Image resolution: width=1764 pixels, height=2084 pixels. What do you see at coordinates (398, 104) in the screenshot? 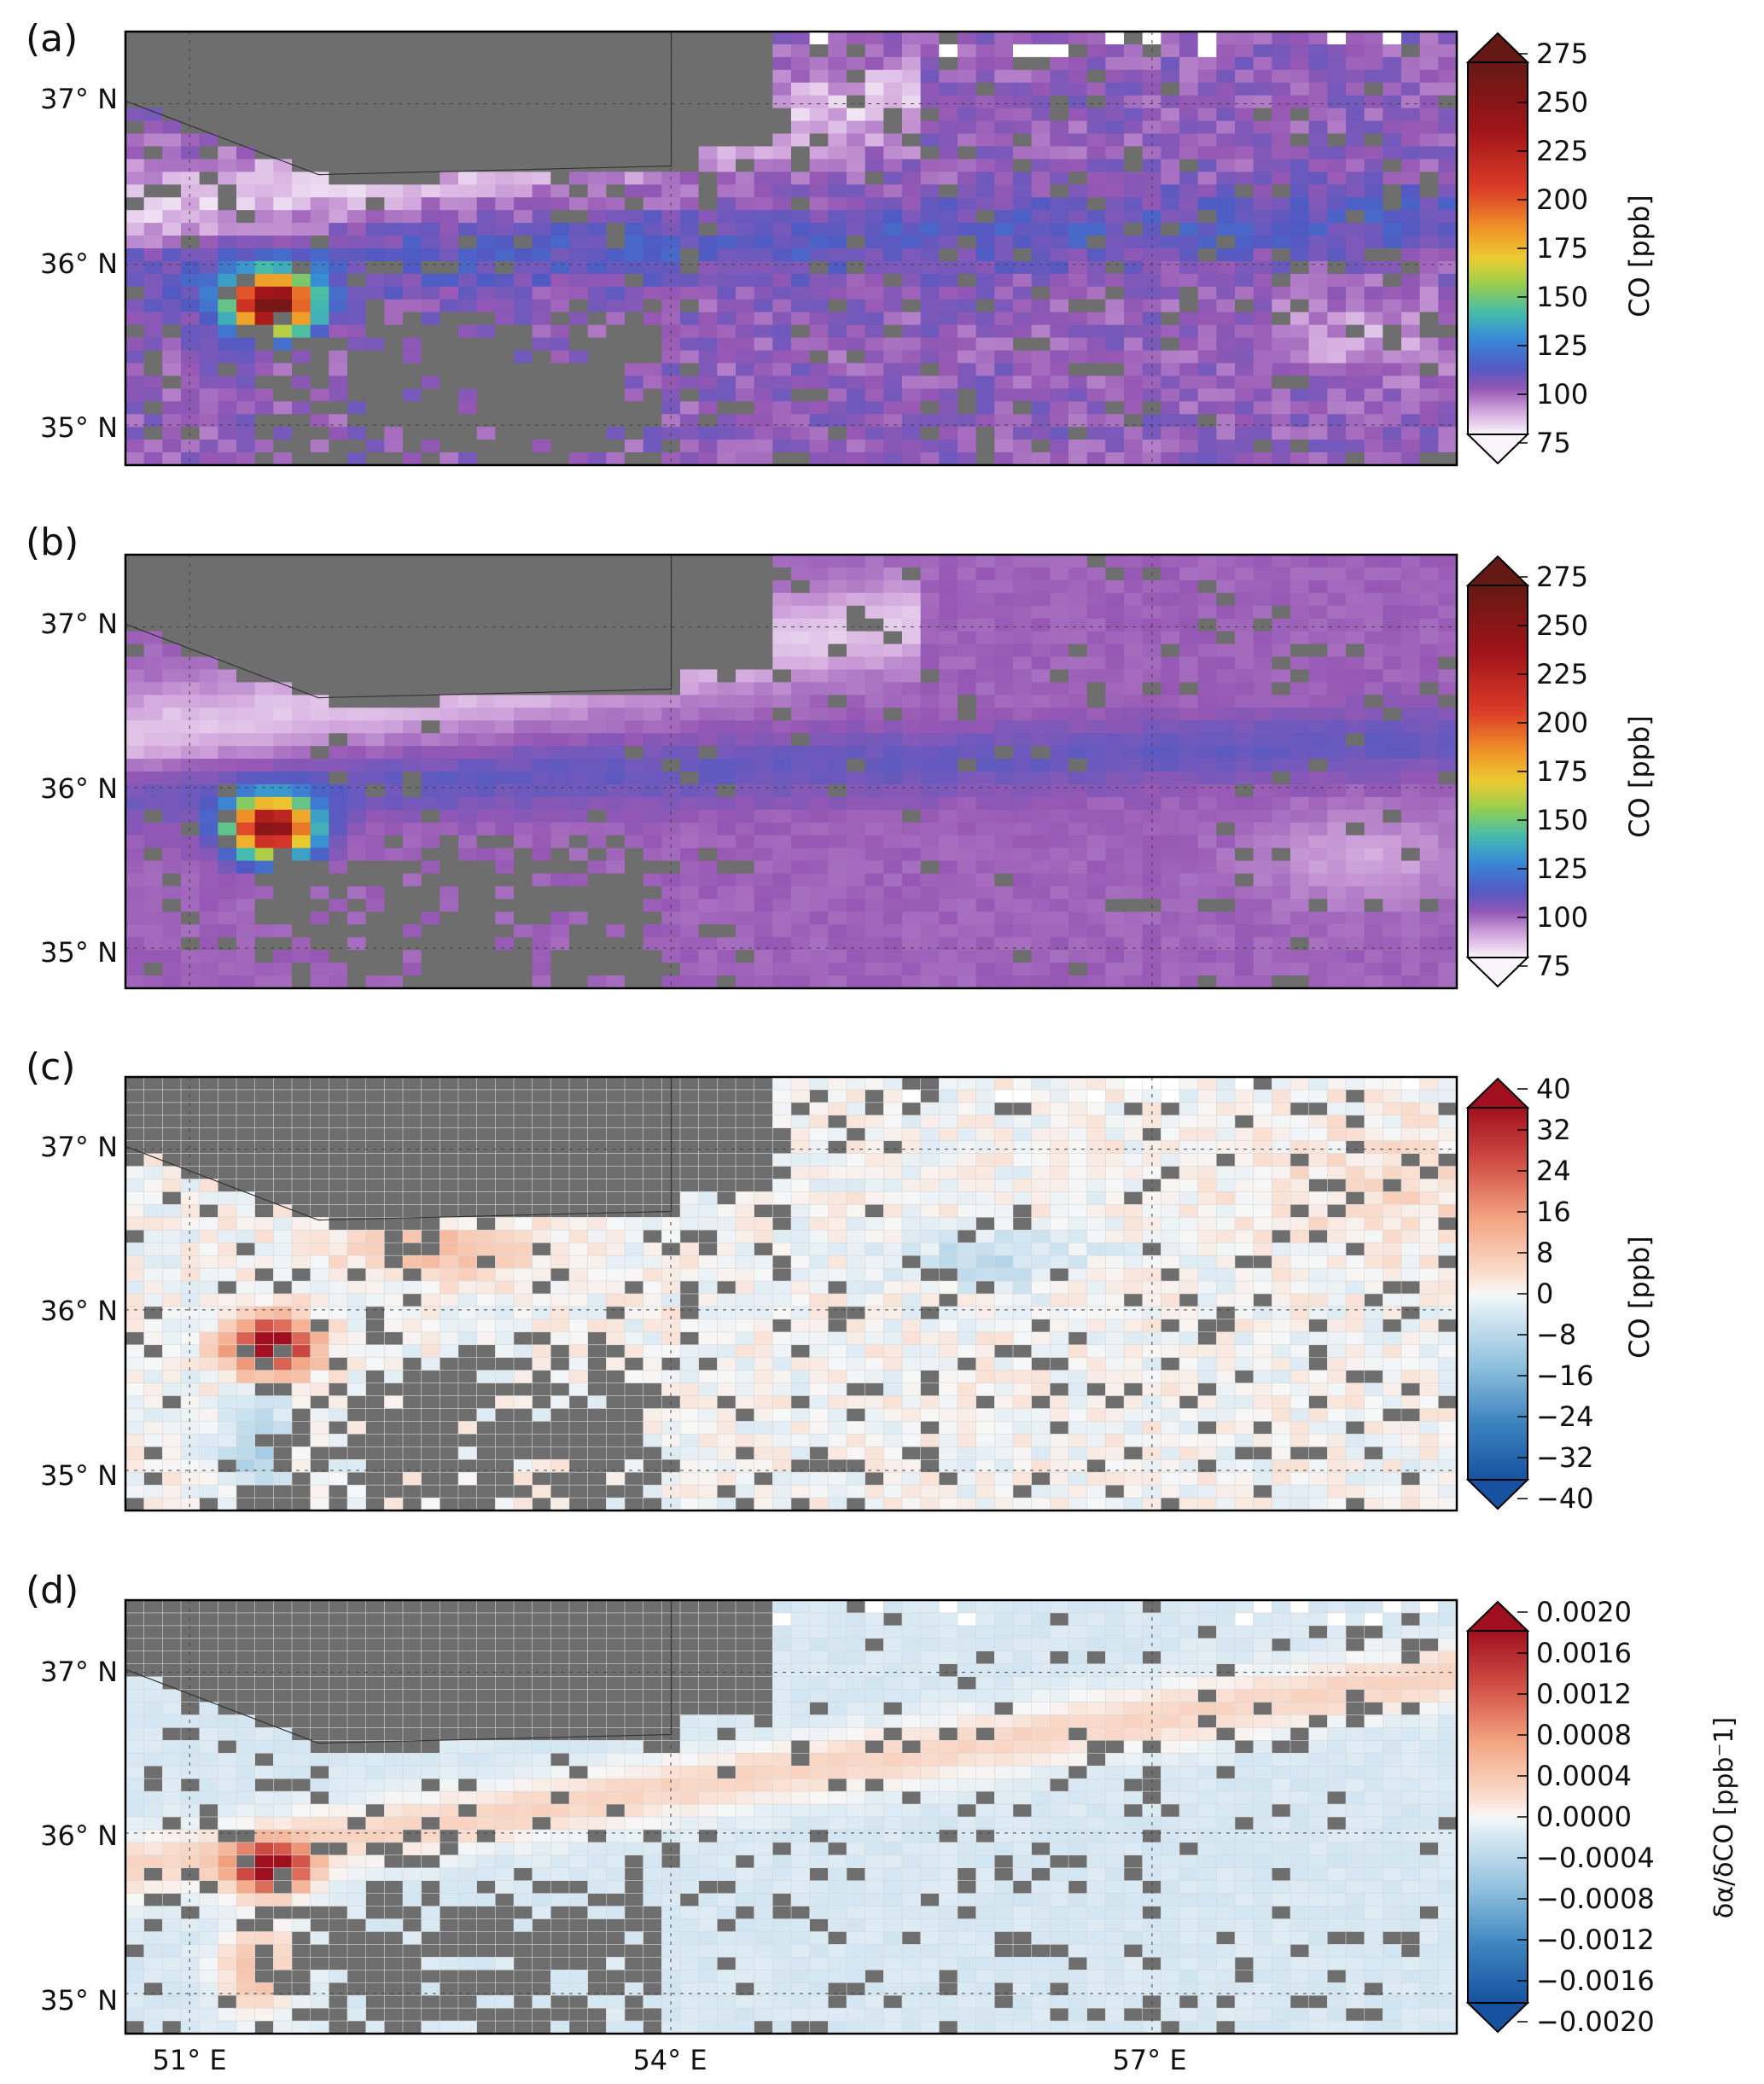
I see `country-border` at bounding box center [398, 104].